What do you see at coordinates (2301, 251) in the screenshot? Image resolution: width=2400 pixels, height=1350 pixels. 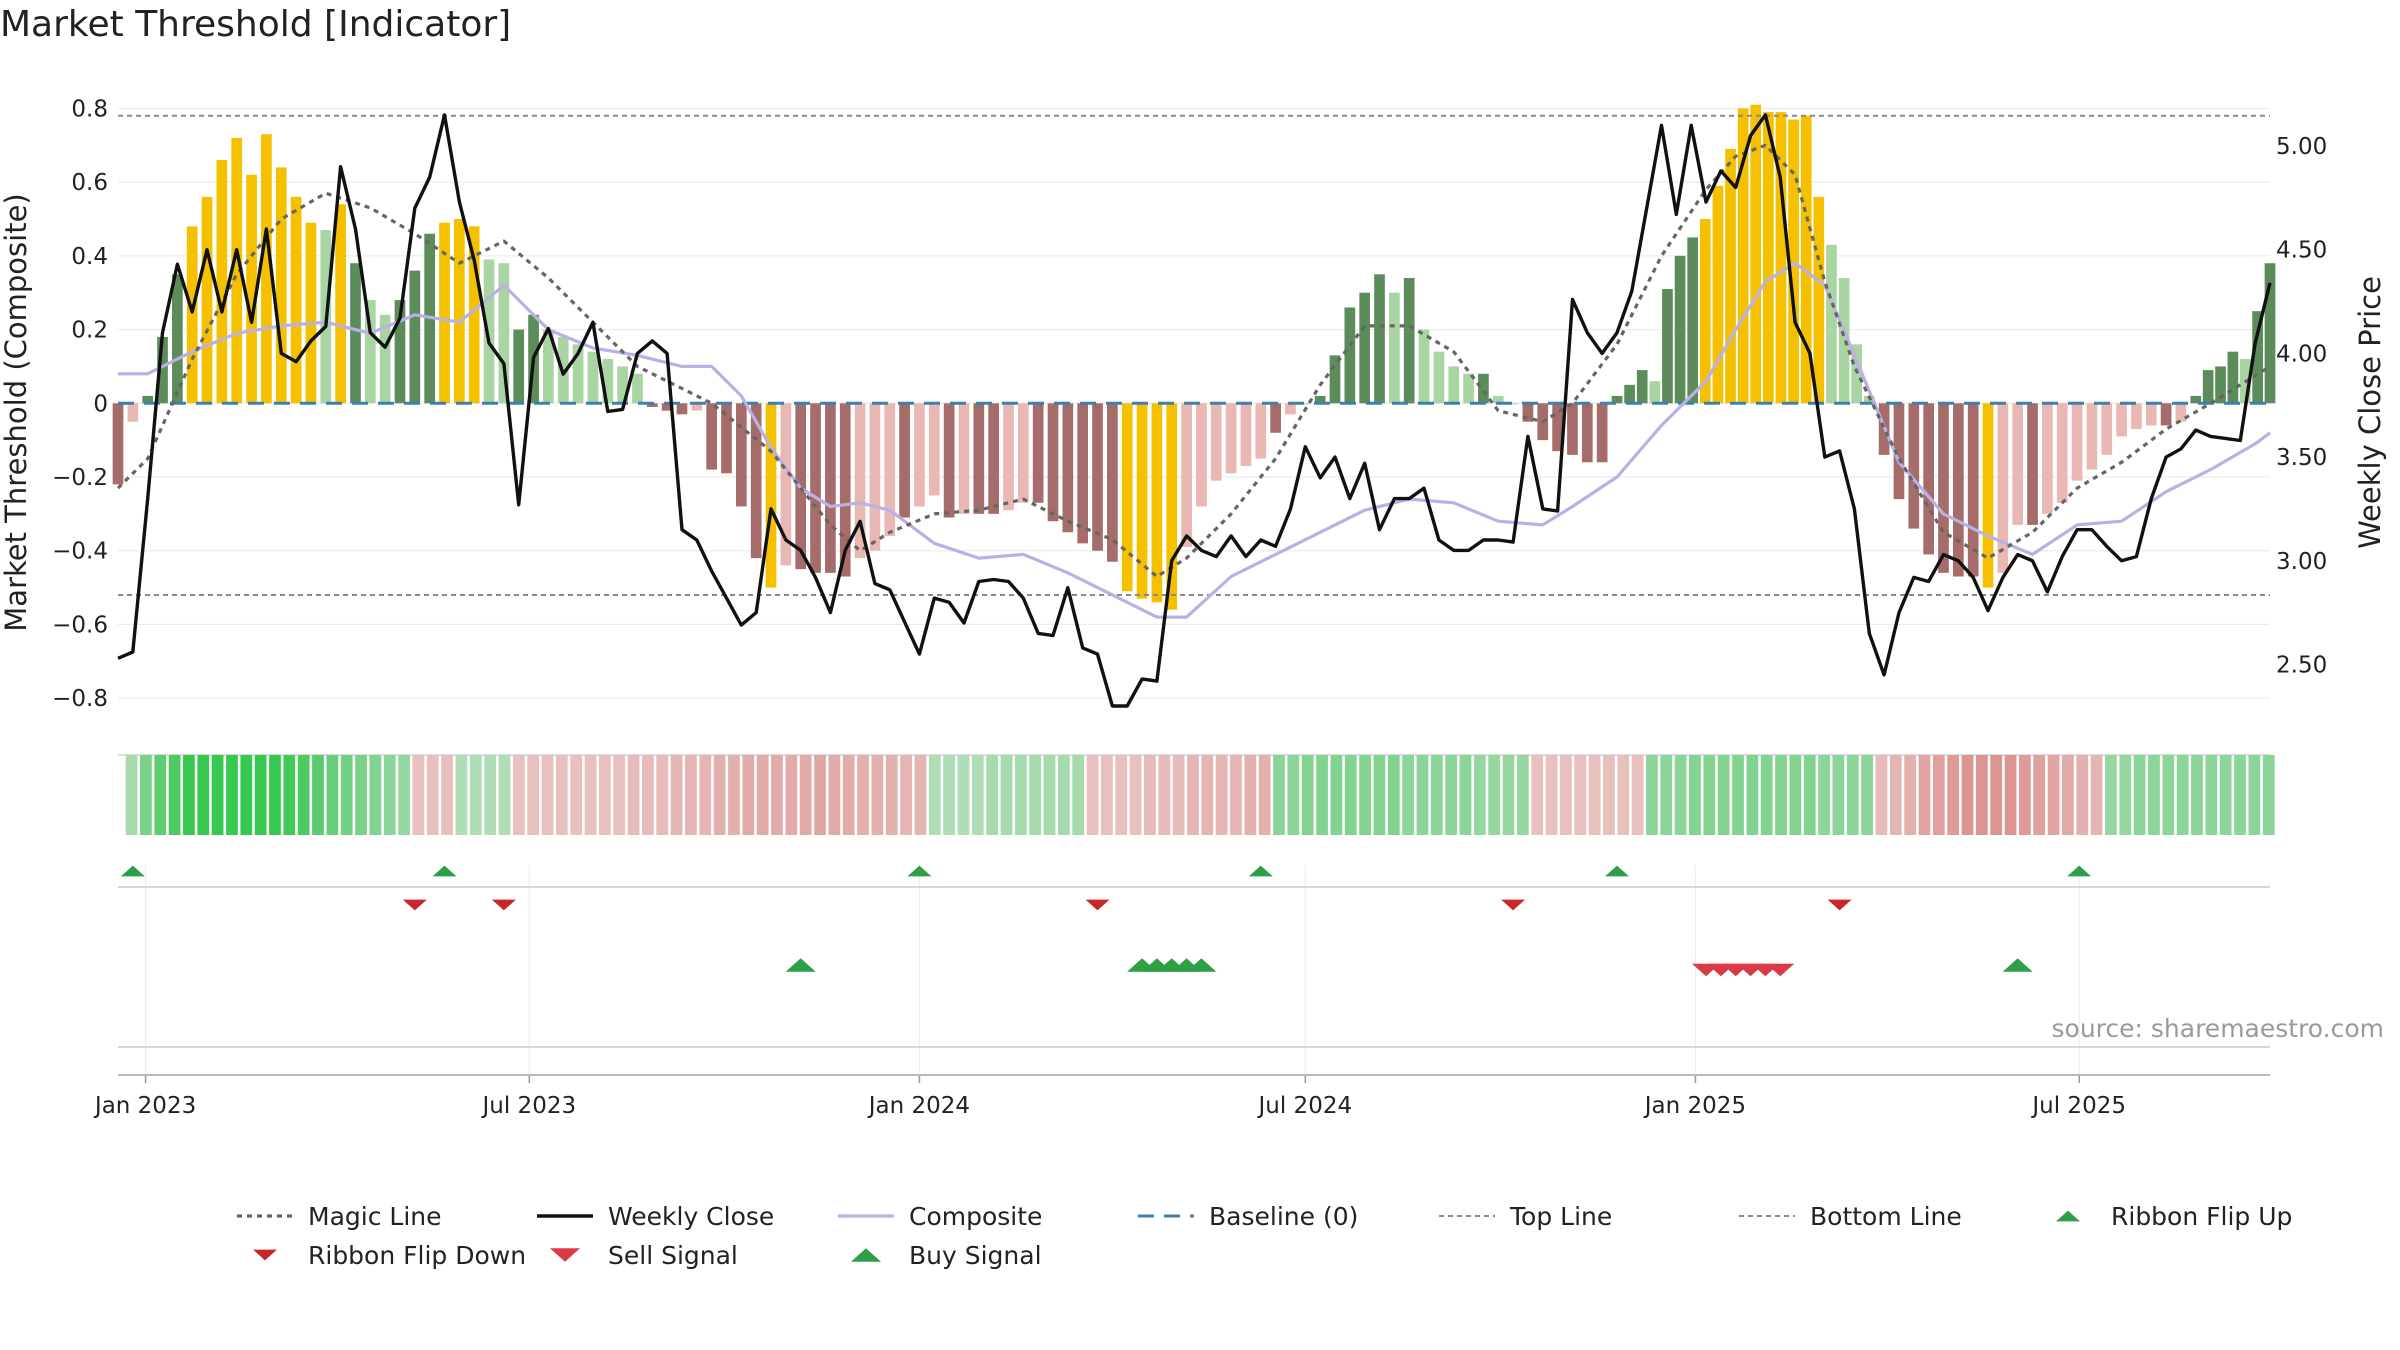 I see `y2-tick-label: 4.50` at bounding box center [2301, 251].